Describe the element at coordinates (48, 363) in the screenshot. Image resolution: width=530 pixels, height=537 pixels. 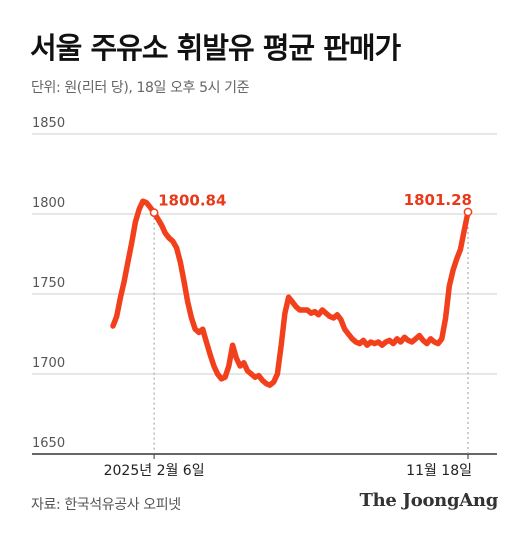
I see `y-tick-label: 1700` at that location.